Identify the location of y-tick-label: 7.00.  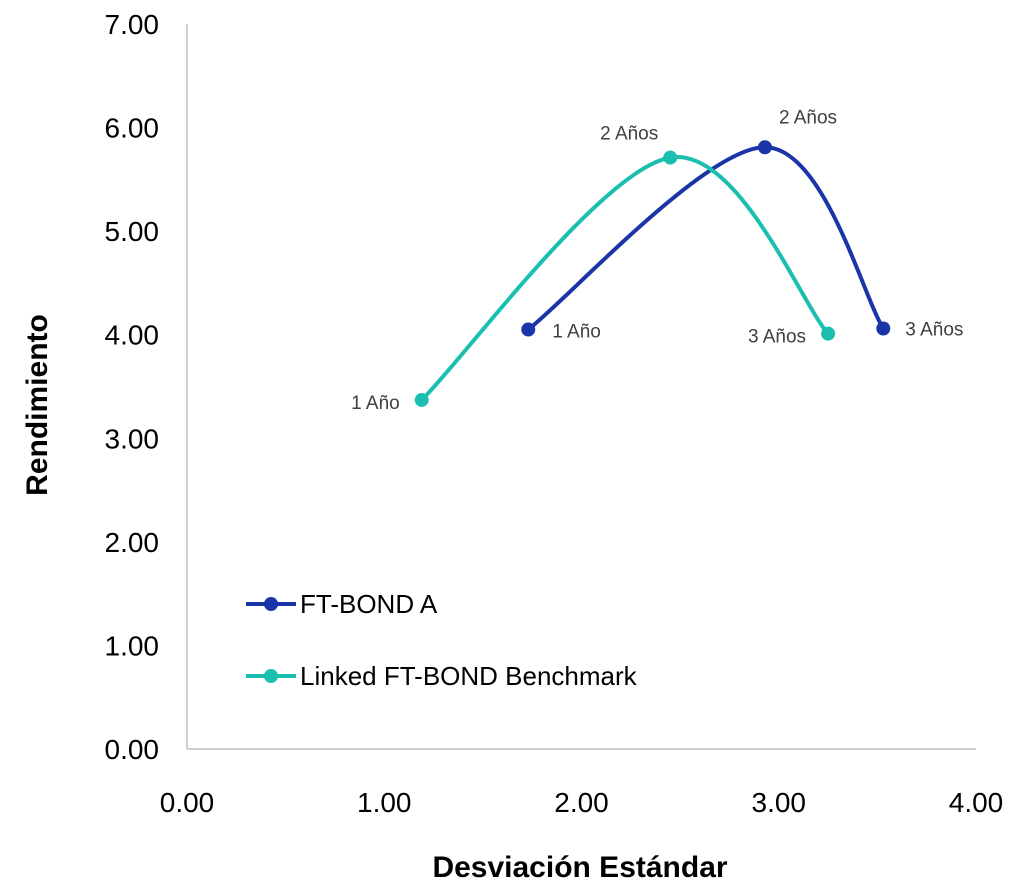
(132, 24).